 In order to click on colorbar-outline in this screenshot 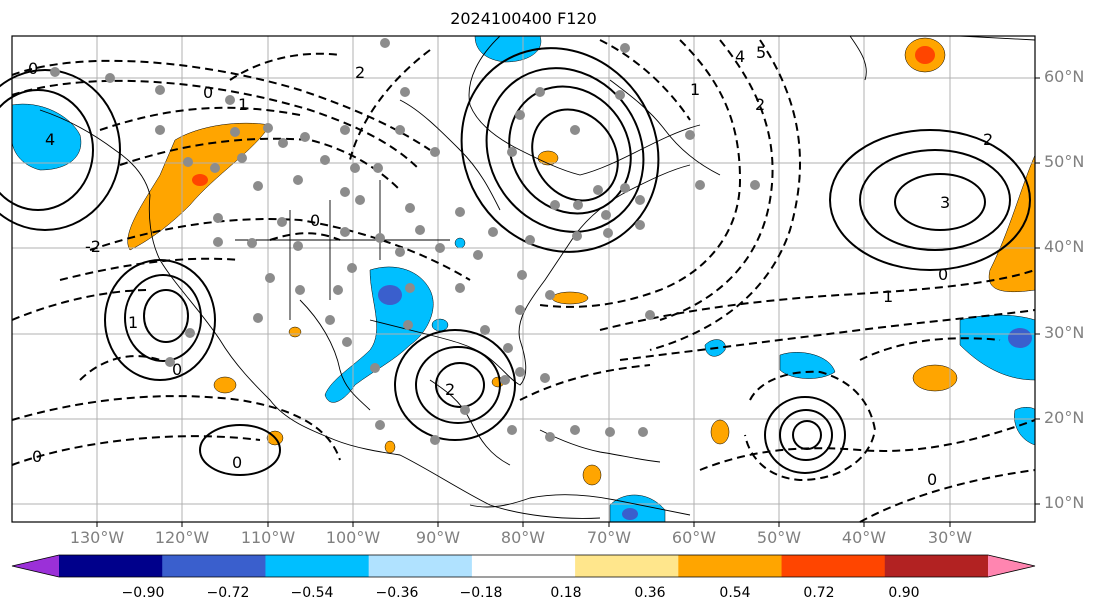, I will do `click(523, 566)`.